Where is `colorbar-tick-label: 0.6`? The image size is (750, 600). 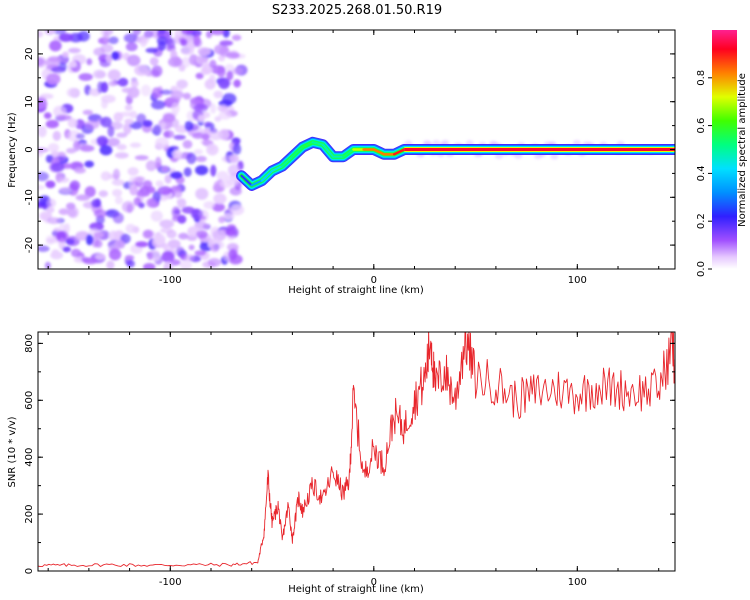
colorbar-tick-label: 0.6 is located at coordinates (701, 126).